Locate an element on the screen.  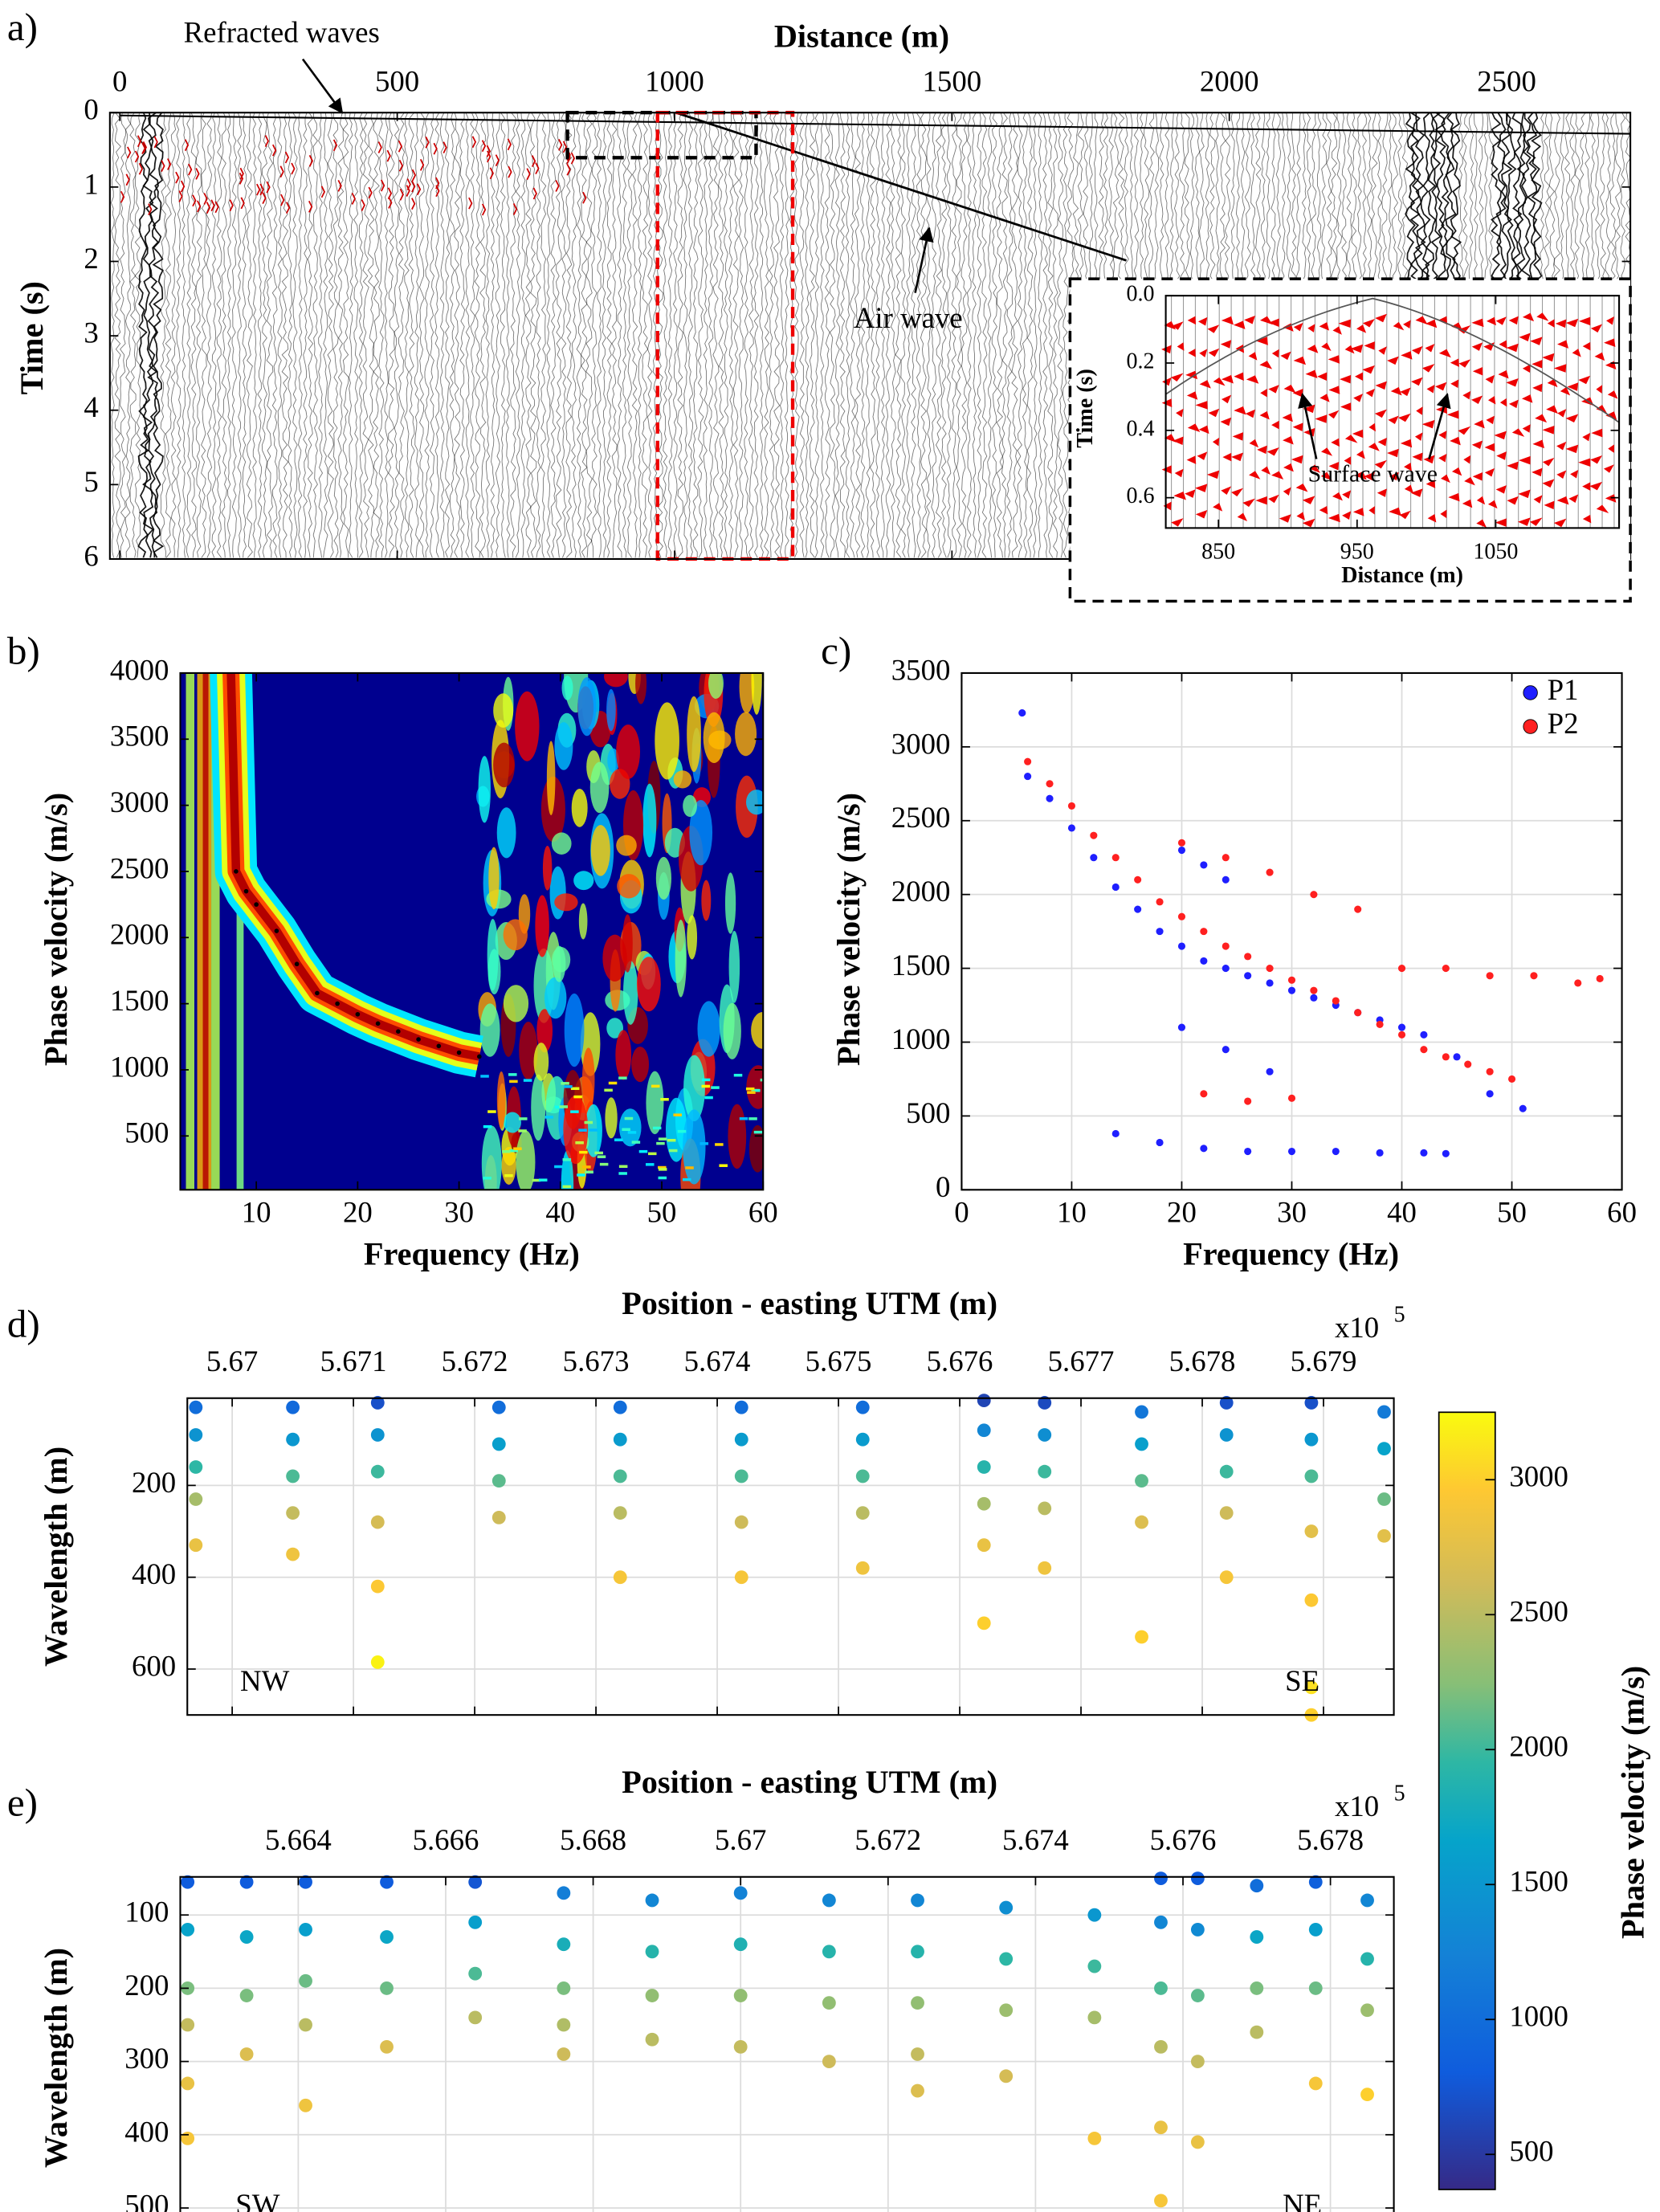
x-tick-label: 5.673 is located at coordinates (596, 1361).